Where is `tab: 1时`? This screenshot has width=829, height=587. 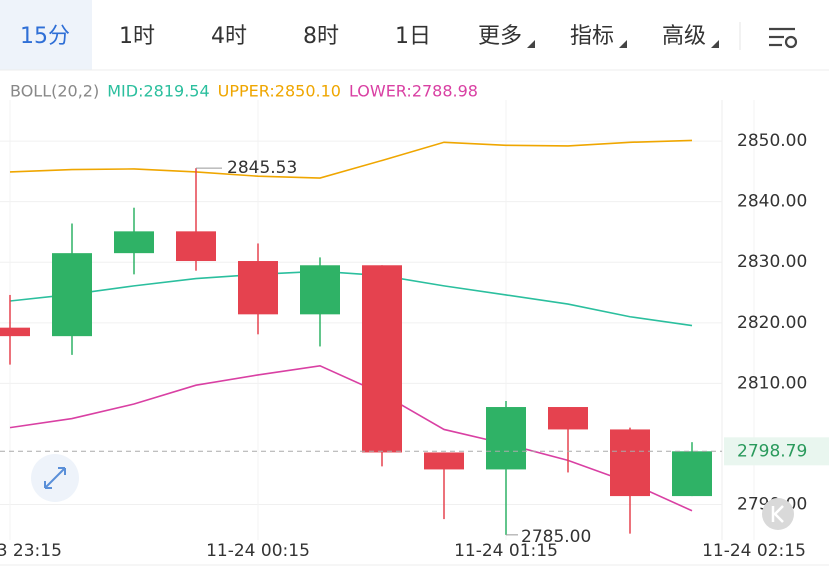 tab: 1时 is located at coordinates (137, 36).